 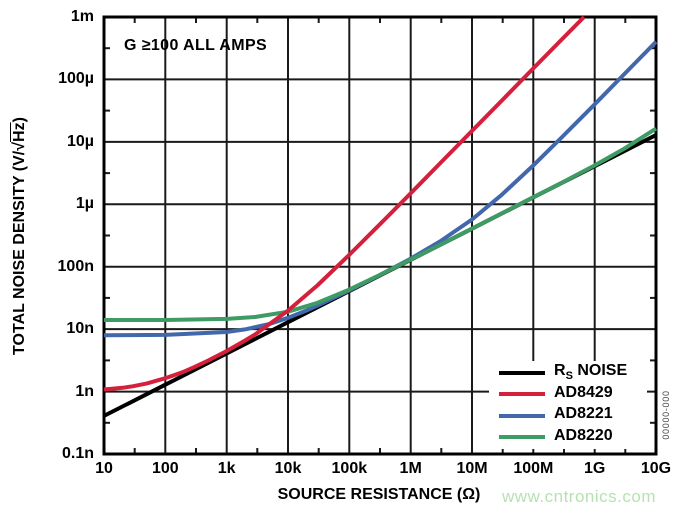 What do you see at coordinates (19, 236) in the screenshot?
I see `y-axis-title: TOTAL NOISE DENSITY (V/√Hz)` at bounding box center [19, 236].